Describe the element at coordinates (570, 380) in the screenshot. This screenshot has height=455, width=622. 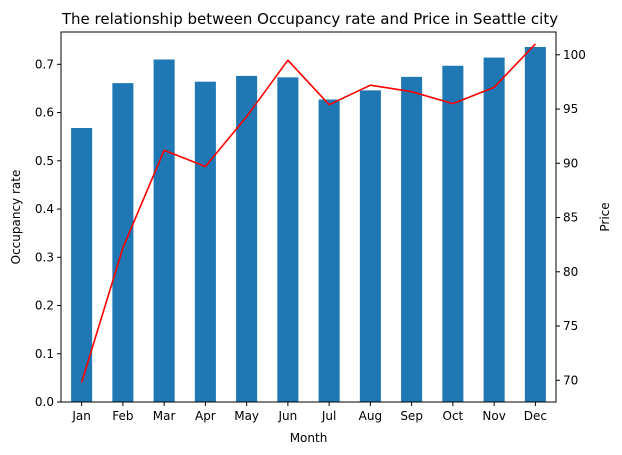
I see `y2-tick-label: 70` at that location.